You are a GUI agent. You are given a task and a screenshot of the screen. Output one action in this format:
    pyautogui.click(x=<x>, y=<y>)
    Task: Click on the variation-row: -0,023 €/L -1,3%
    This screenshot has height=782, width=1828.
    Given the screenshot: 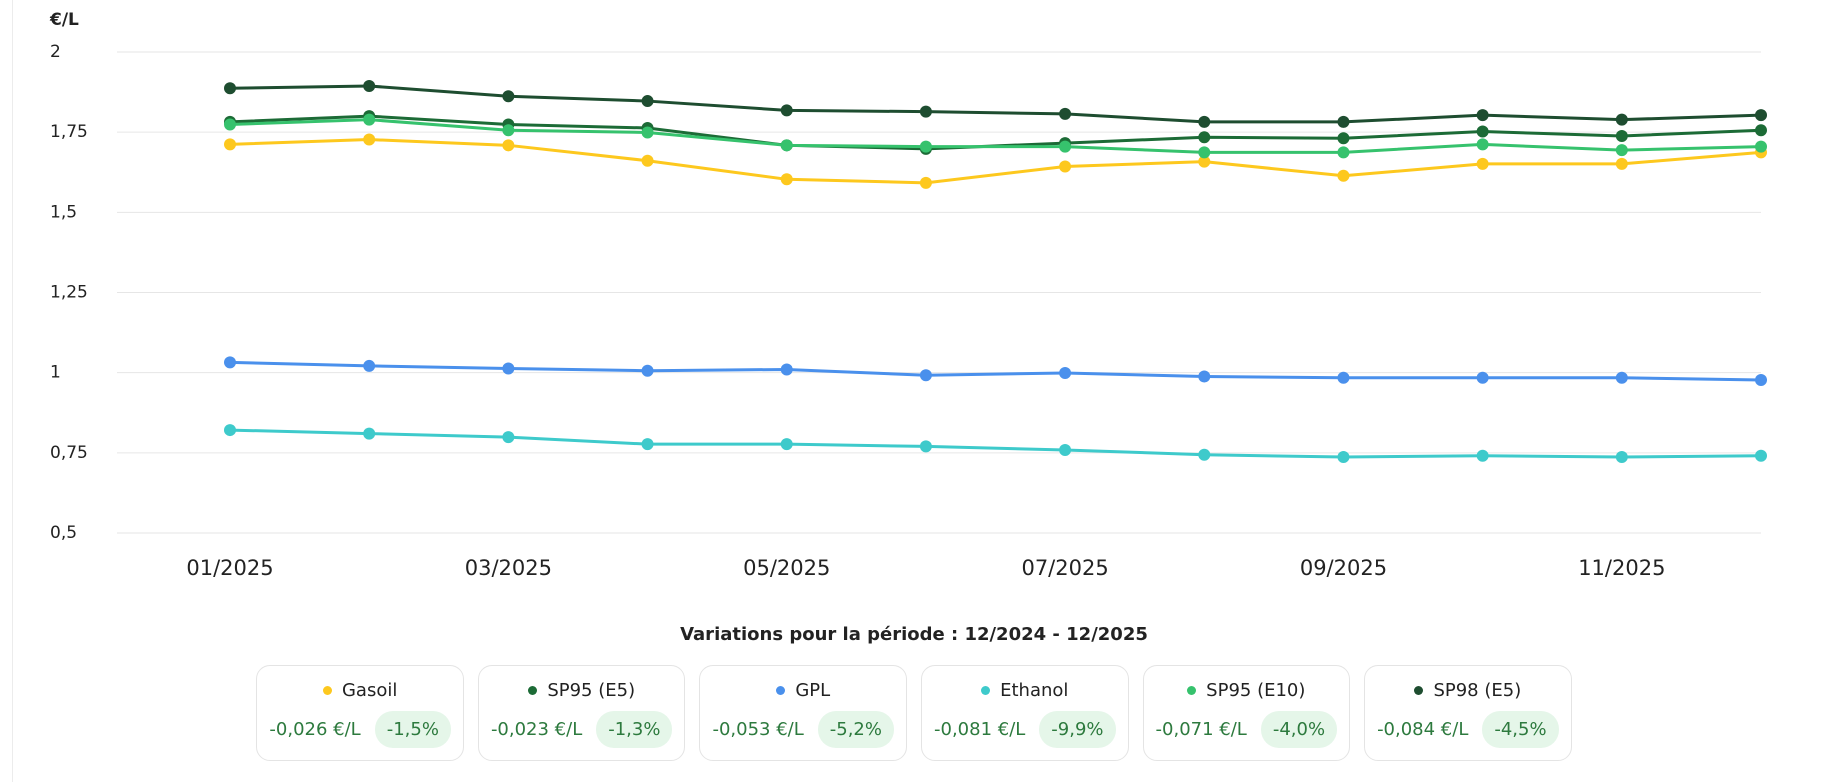 What is the action you would take?
    pyautogui.click(x=582, y=729)
    